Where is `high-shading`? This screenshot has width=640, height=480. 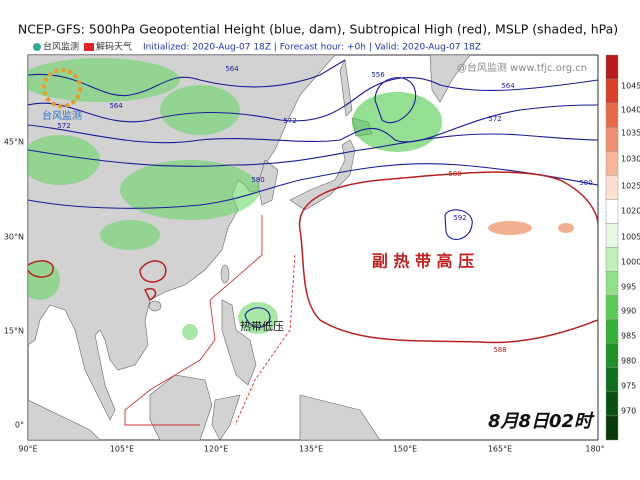 high-shading is located at coordinates (531, 228).